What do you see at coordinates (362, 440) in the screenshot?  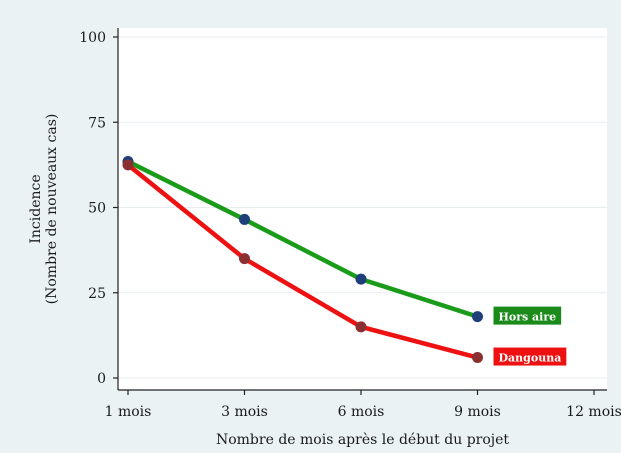 I see `x-axis-title: Nombre de mois après le début du projet` at bounding box center [362, 440].